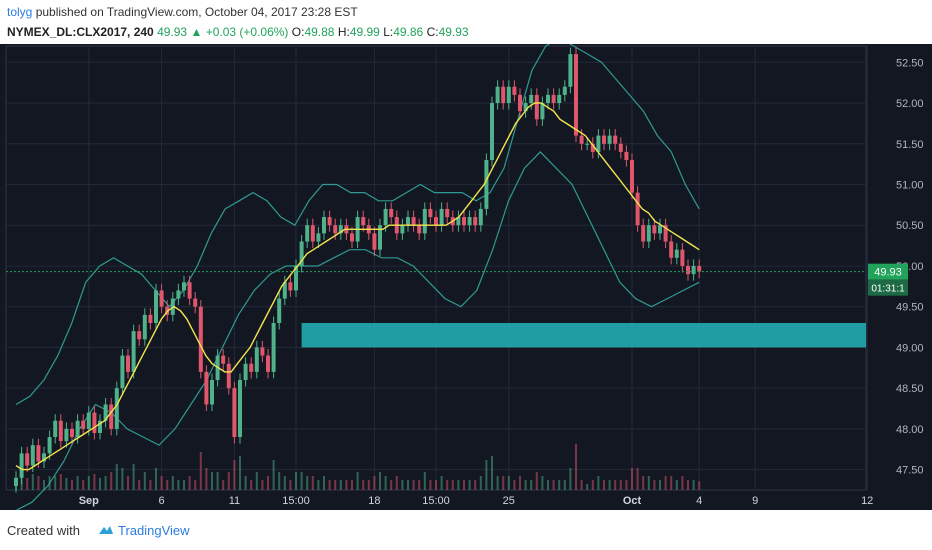  Describe the element at coordinates (20, 12) in the screenshot. I see `author-link: tolyg` at that location.